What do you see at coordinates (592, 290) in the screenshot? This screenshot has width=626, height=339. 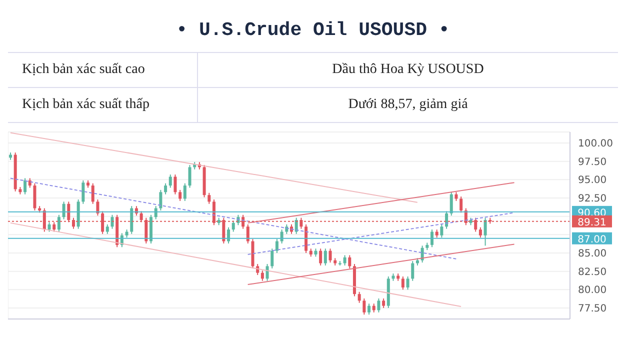 I see `y-tick-label: 80.00` at bounding box center [592, 290].